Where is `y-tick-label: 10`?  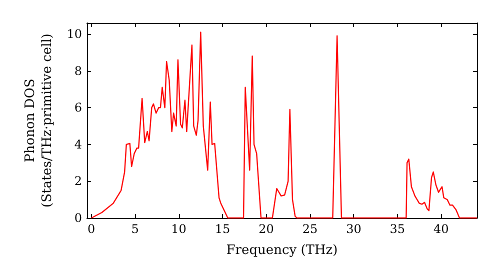 y-tick-label: 10 is located at coordinates (74, 34).